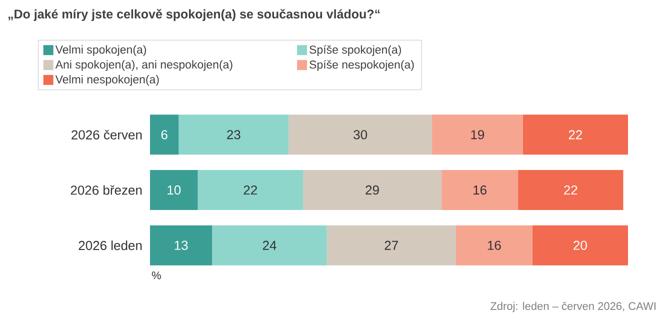 Image resolution: width=665 pixels, height=328 pixels. I want to click on y-tick-label: 2026 červen, so click(107, 135).